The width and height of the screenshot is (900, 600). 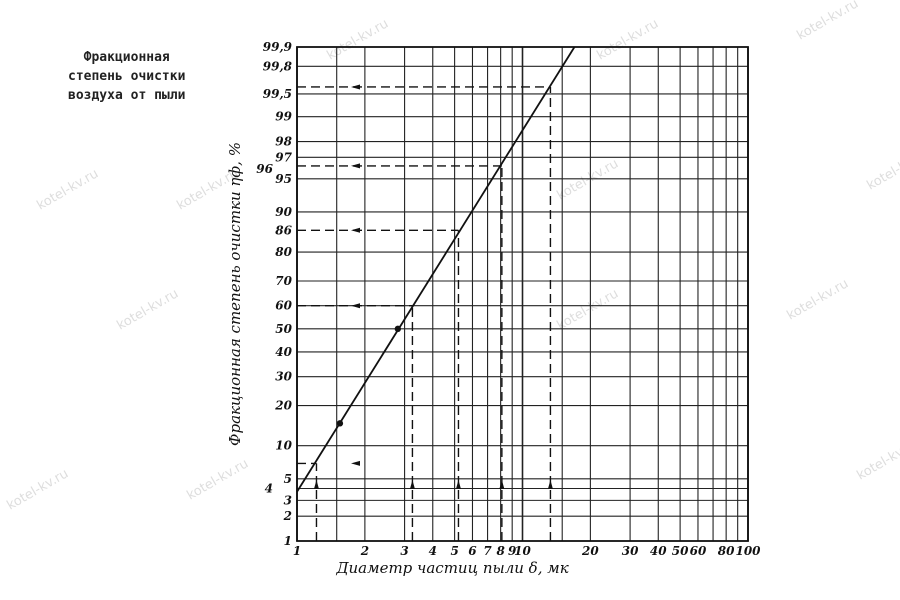 What do you see at coordinates (288, 500) in the screenshot?
I see `y-tick-label: 3` at bounding box center [288, 500].